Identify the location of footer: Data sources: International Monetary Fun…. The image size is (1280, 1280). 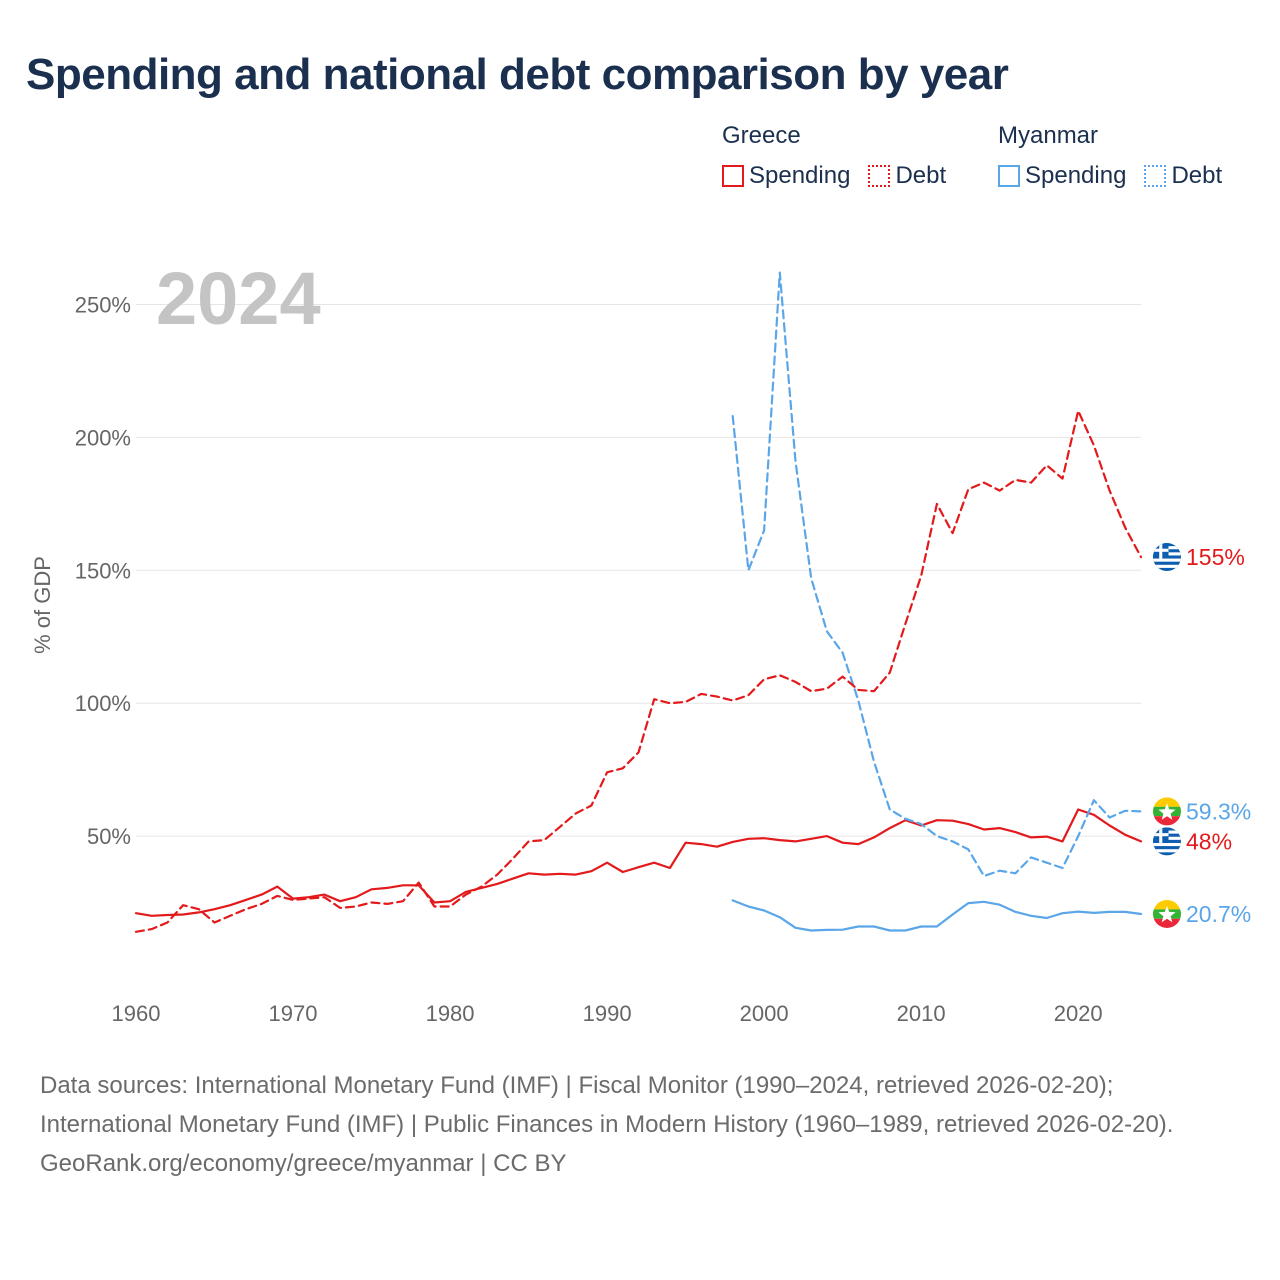
(640, 1124).